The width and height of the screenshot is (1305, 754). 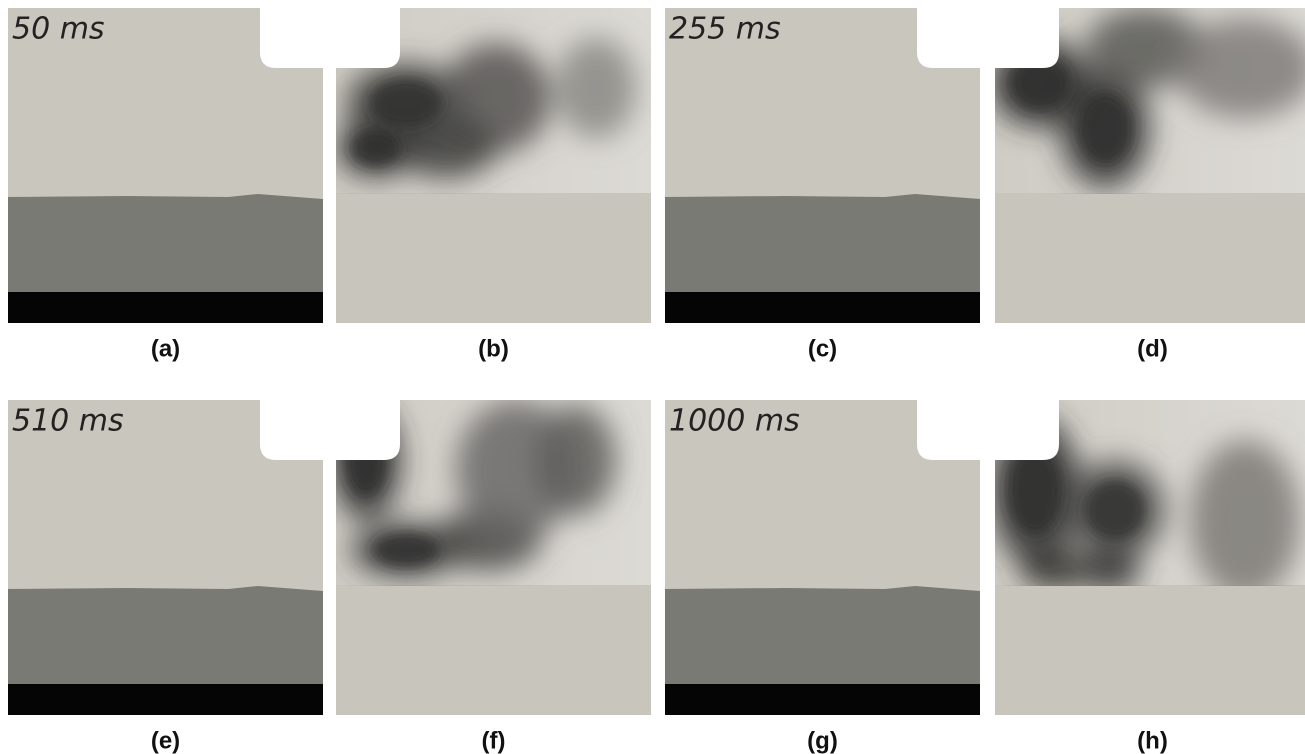 I want to click on panel-label: (d), so click(x=1152, y=348).